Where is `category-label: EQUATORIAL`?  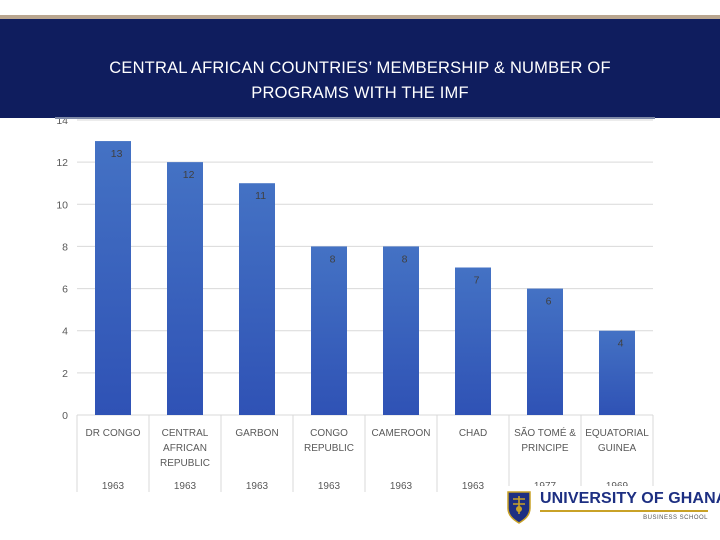 category-label: EQUATORIAL is located at coordinates (617, 433).